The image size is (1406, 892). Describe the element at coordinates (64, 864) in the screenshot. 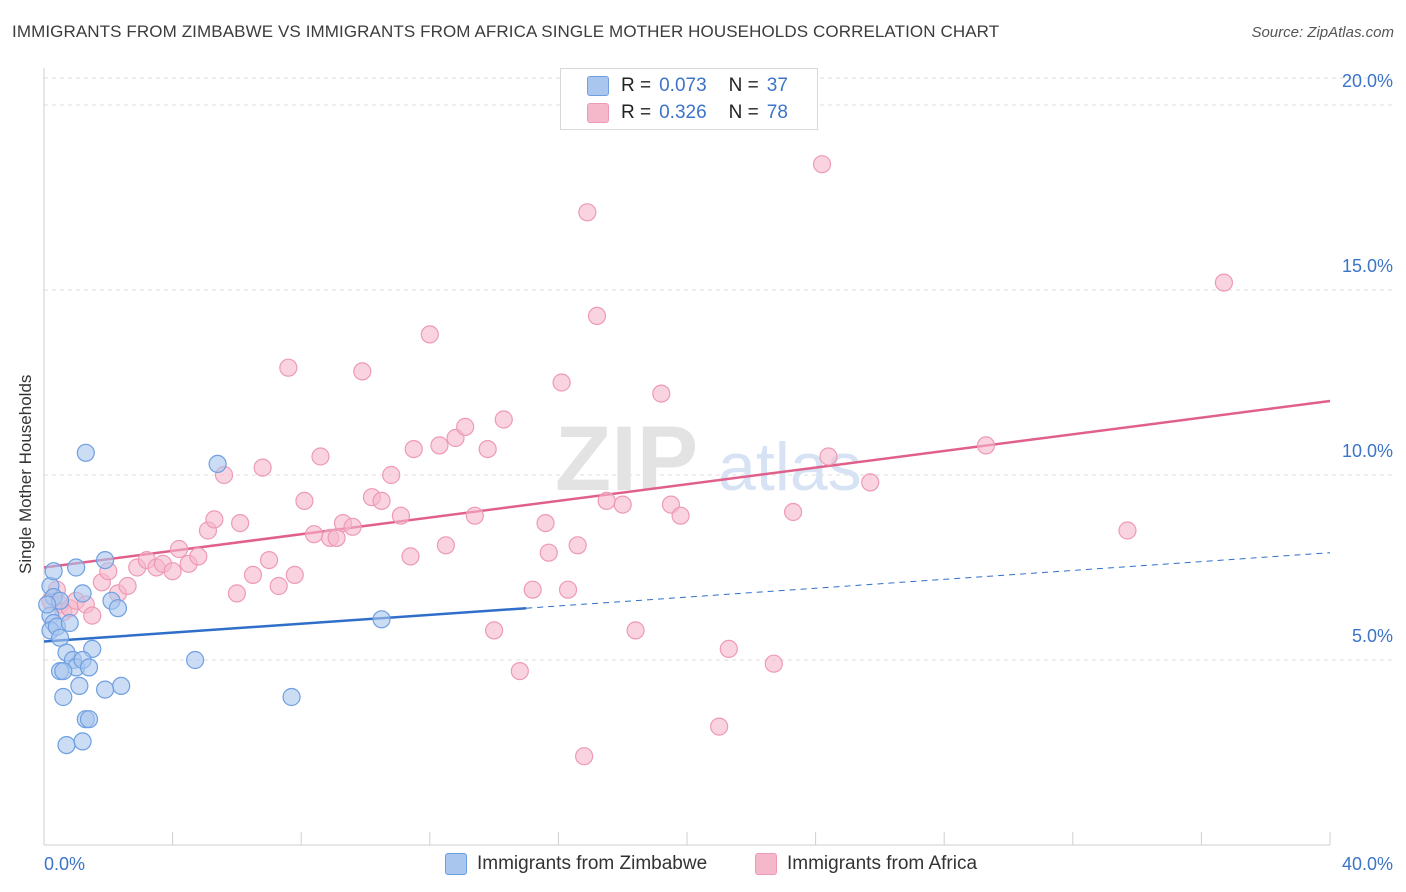

I see `x-tick-label: 0.0%` at that location.